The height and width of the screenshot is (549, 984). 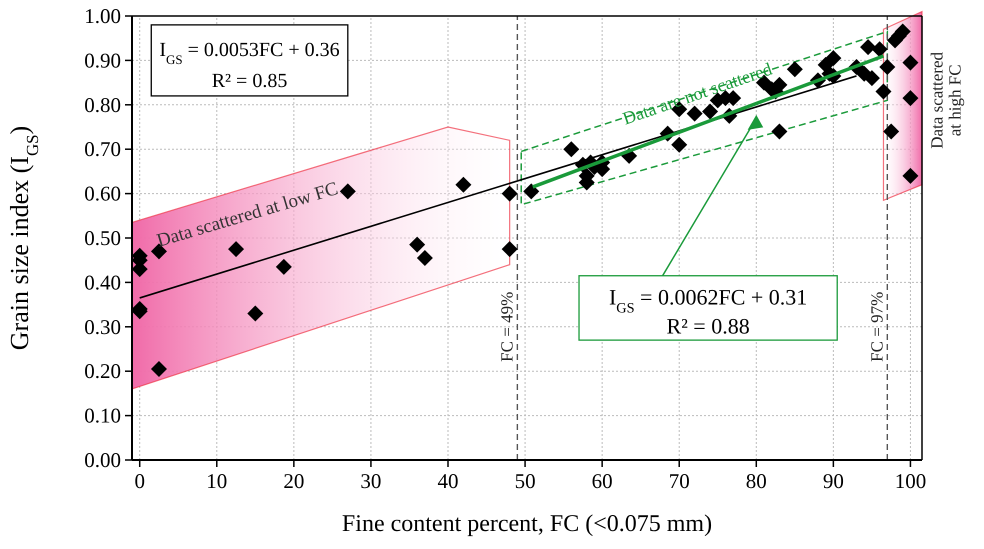 I want to click on text: Data scattered, so click(x=936, y=100).